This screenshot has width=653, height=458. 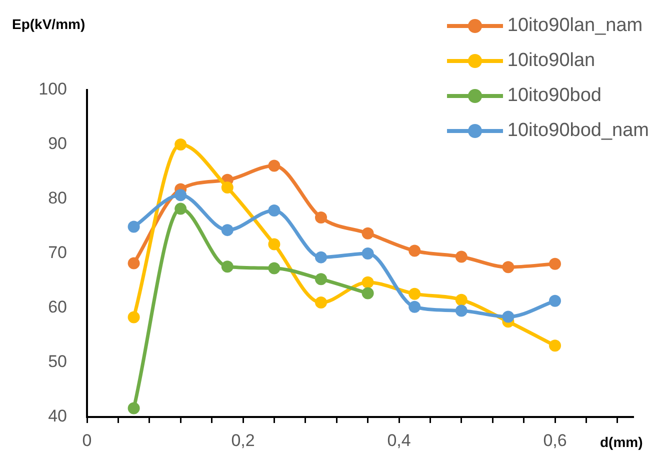 What do you see at coordinates (57, 362) in the screenshot?
I see `y-tick-label: 50` at bounding box center [57, 362].